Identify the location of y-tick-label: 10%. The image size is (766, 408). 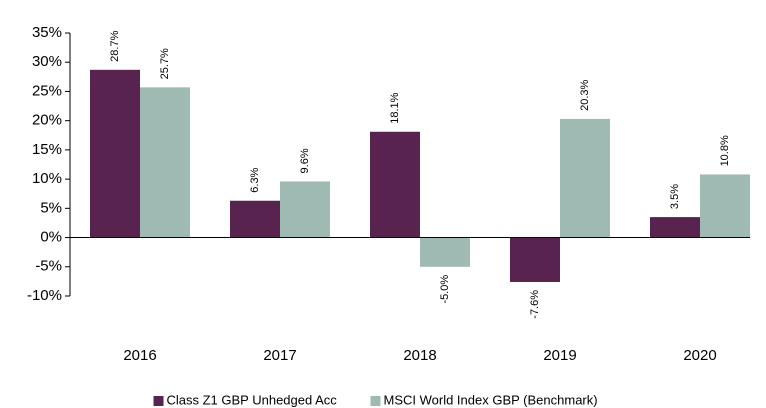
(47, 178).